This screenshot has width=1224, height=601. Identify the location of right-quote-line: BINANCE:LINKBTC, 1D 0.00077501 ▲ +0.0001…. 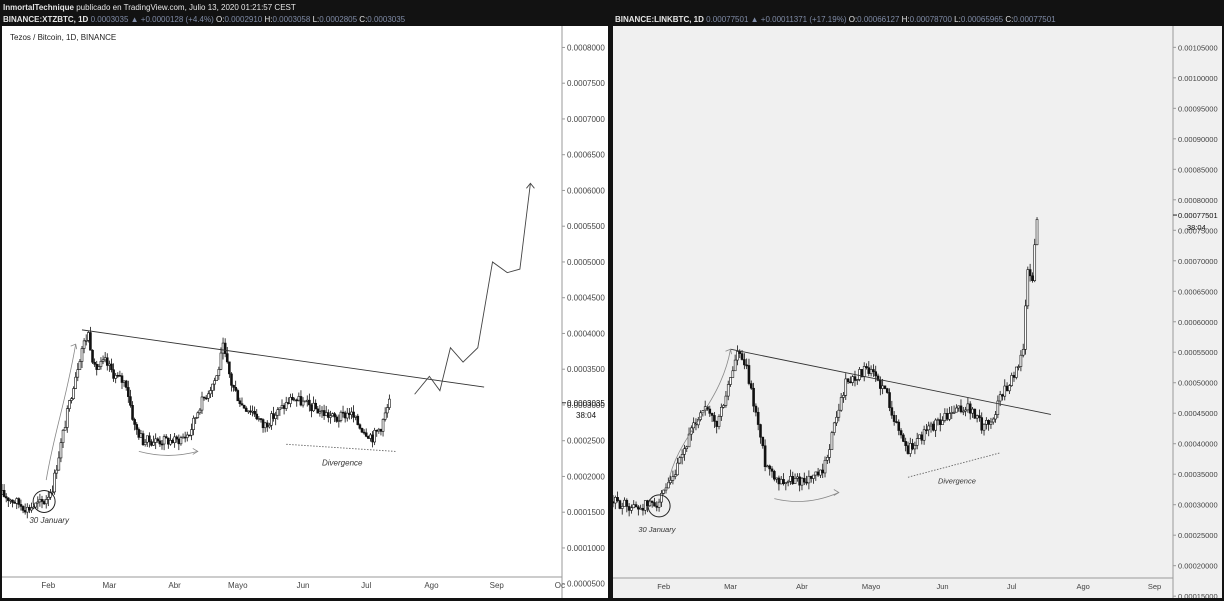
(835, 19).